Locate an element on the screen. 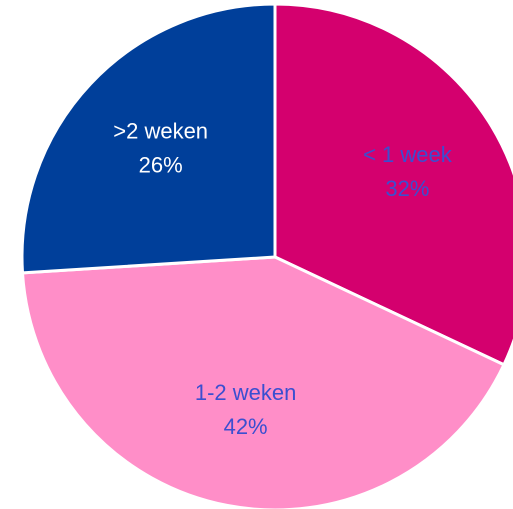 Image resolution: width=513 pixels, height=509 pixels. slice-label: >2 weken is located at coordinates (160, 130).